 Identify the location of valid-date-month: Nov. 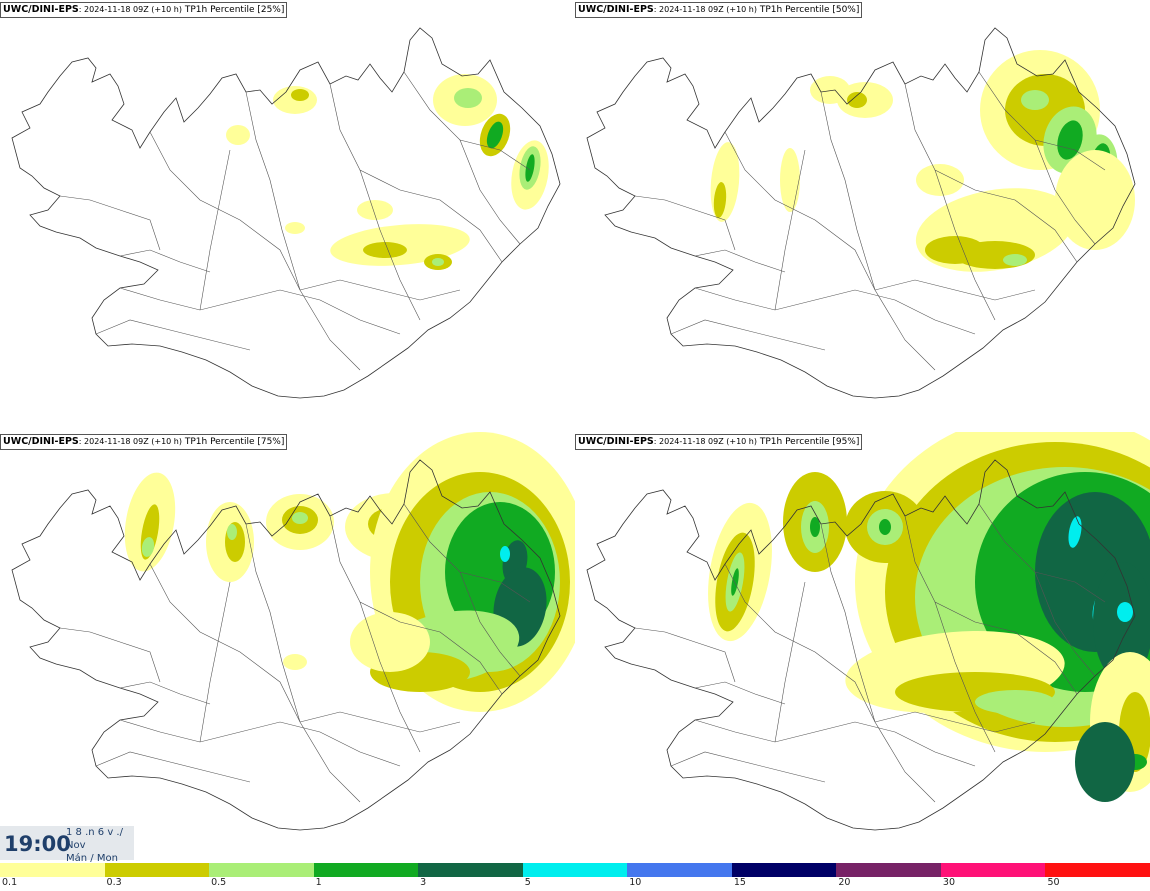
(76, 845).